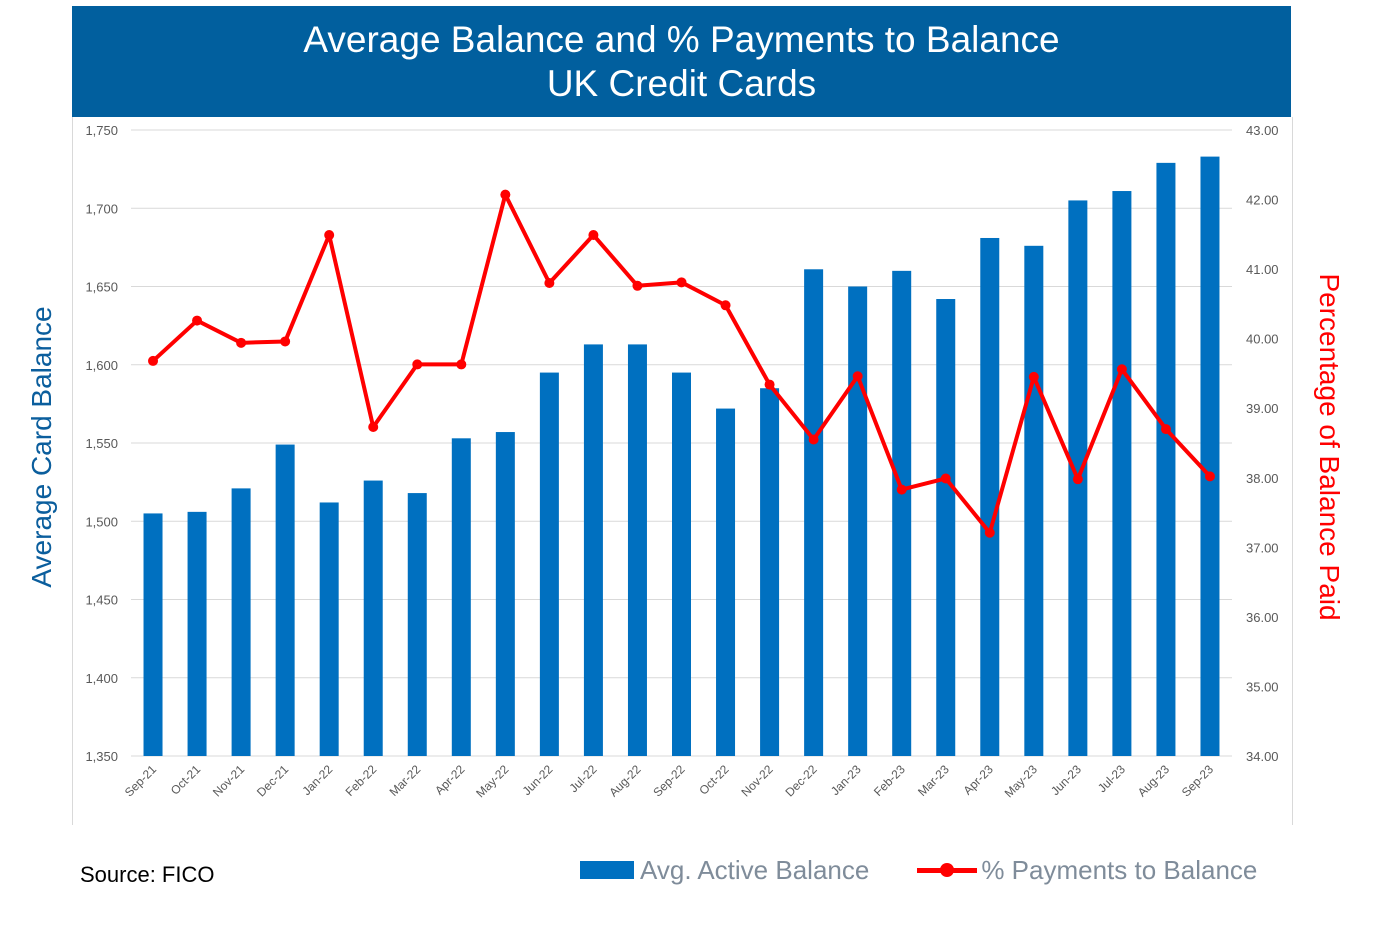 This screenshot has height=935, width=1384. Describe the element at coordinates (450, 780) in the screenshot. I see `x-axis-tick-label: Apr-22` at that location.